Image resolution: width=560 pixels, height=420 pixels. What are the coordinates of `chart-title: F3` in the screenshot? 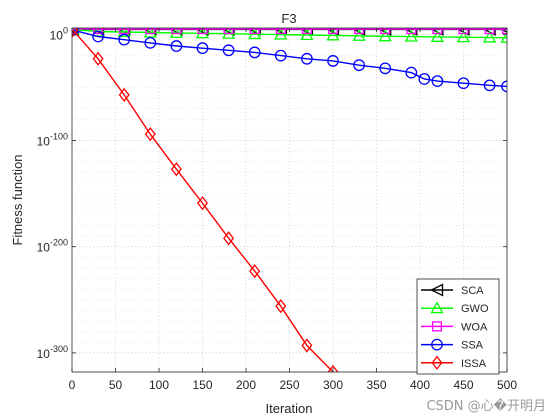 It's located at (288, 18).